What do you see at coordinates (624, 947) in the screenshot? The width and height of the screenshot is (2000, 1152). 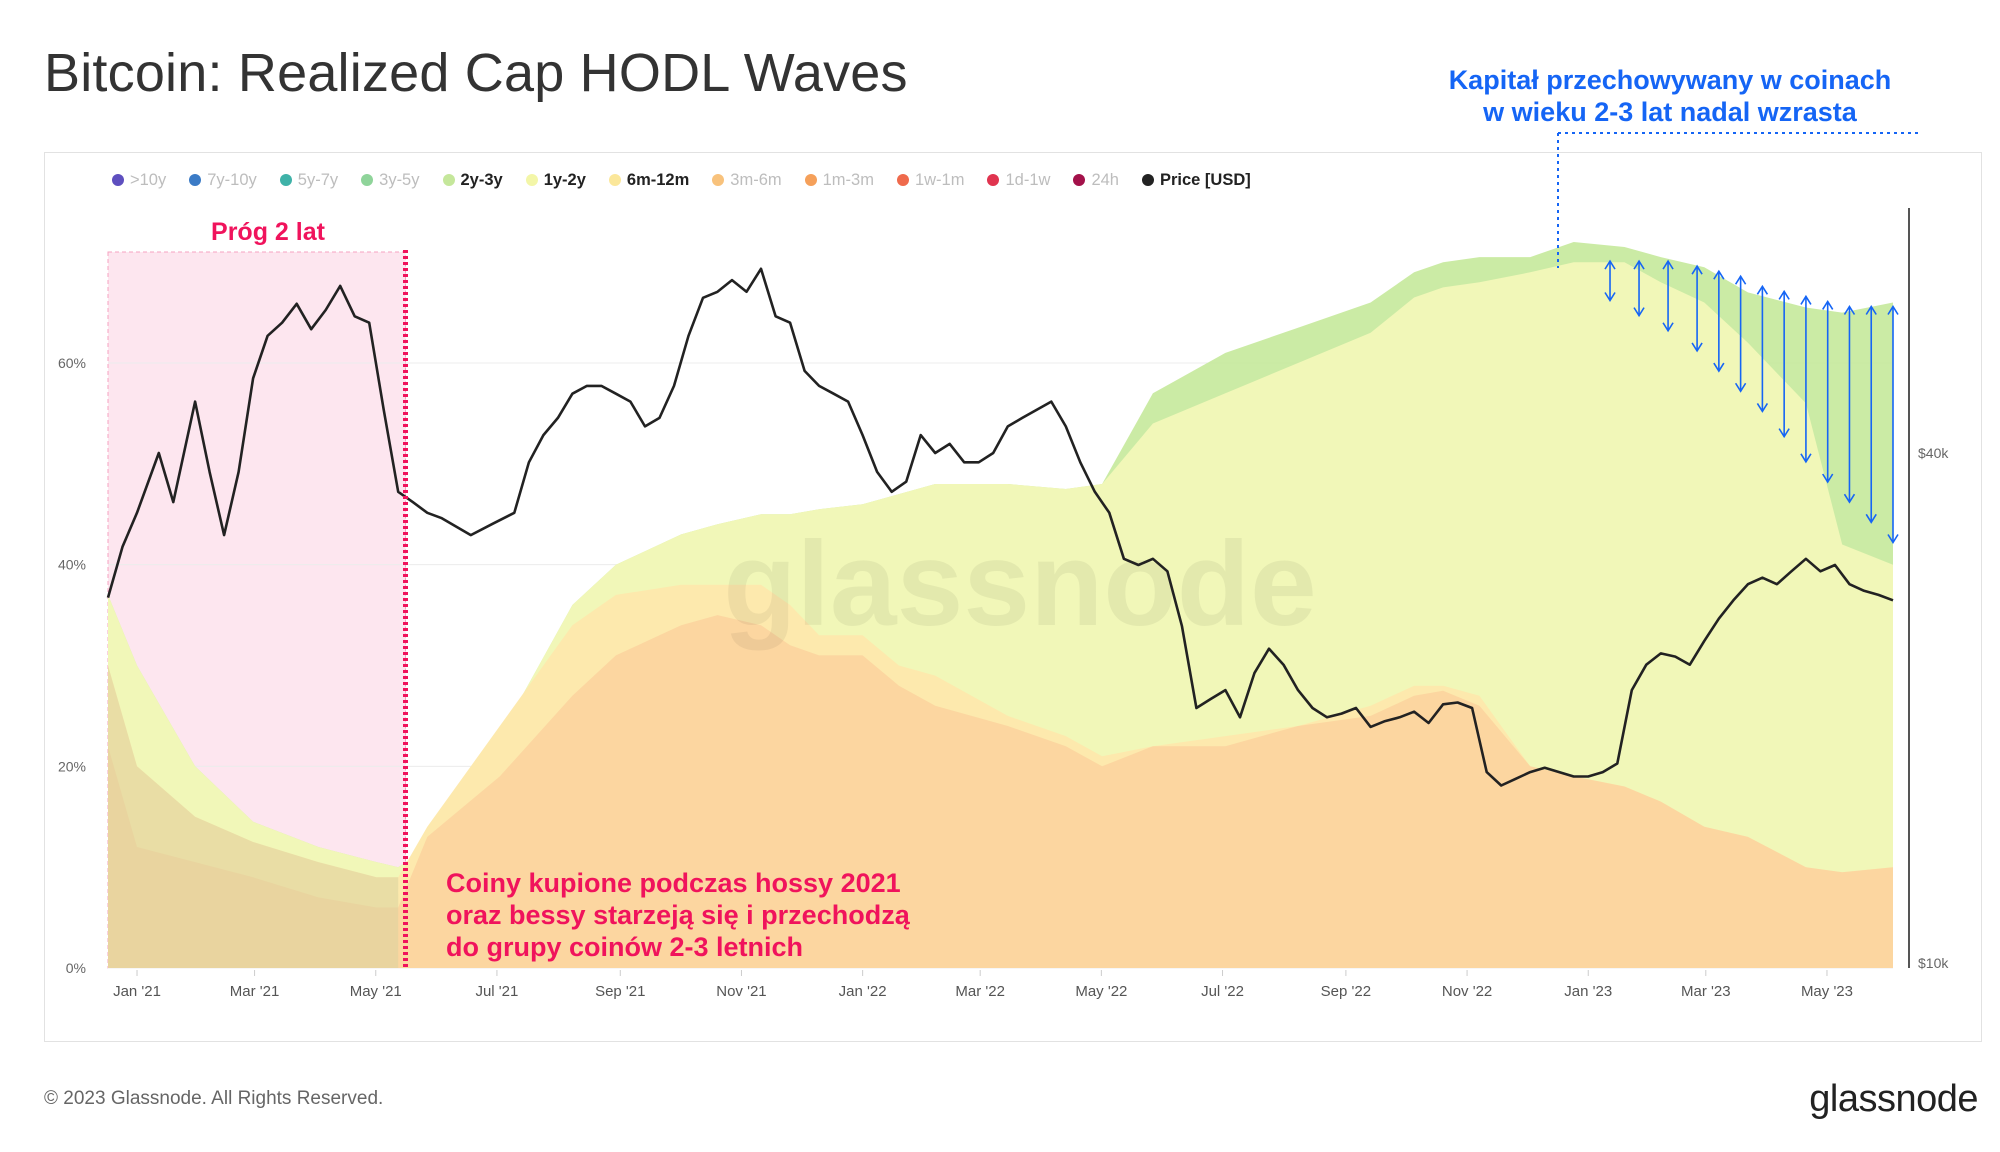 I see `aging-note-line: do grupy coinów 2-3 letnich` at bounding box center [624, 947].